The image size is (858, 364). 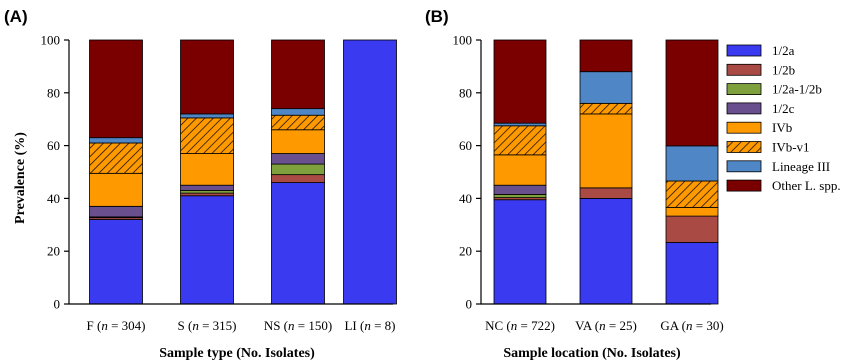 What do you see at coordinates (51, 40) in the screenshot?
I see `y-tick-label-a: 100` at bounding box center [51, 40].